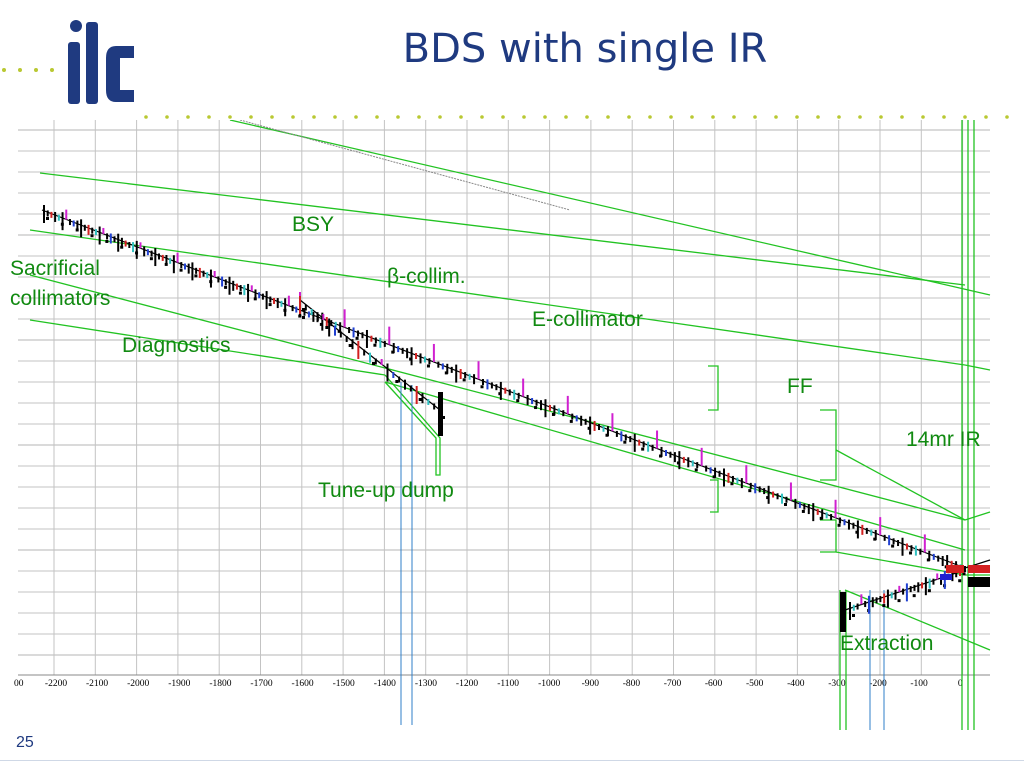 Image resolution: width=1024 pixels, height=768 pixels. What do you see at coordinates (97, 684) in the screenshot?
I see `x-tick-label: -2100` at bounding box center [97, 684].